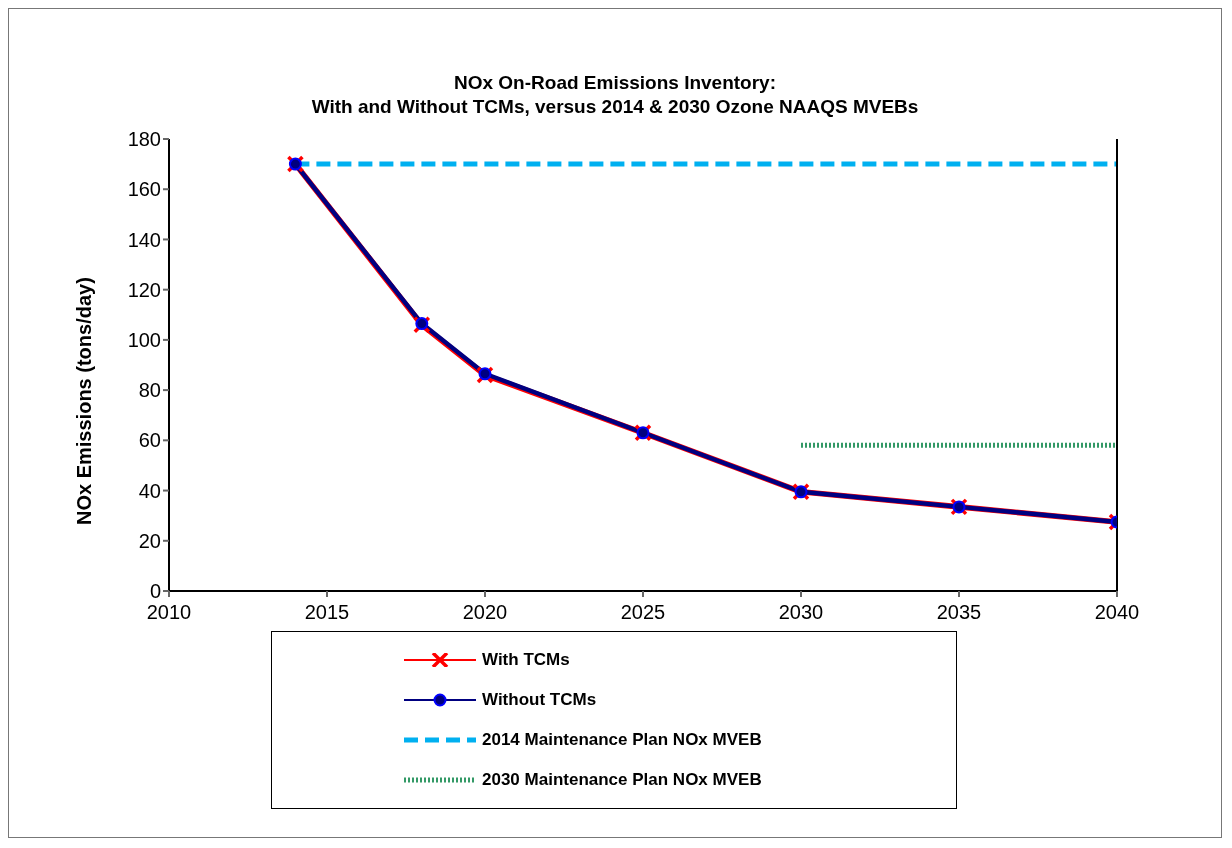 The height and width of the screenshot is (848, 1232). What do you see at coordinates (615, 95) in the screenshot?
I see `chart-title: NOx On-Road Emissions Inventory: With and Without TCMs, versus 2014 & 2030 Ozone NAAQS MVEBs` at bounding box center [615, 95].